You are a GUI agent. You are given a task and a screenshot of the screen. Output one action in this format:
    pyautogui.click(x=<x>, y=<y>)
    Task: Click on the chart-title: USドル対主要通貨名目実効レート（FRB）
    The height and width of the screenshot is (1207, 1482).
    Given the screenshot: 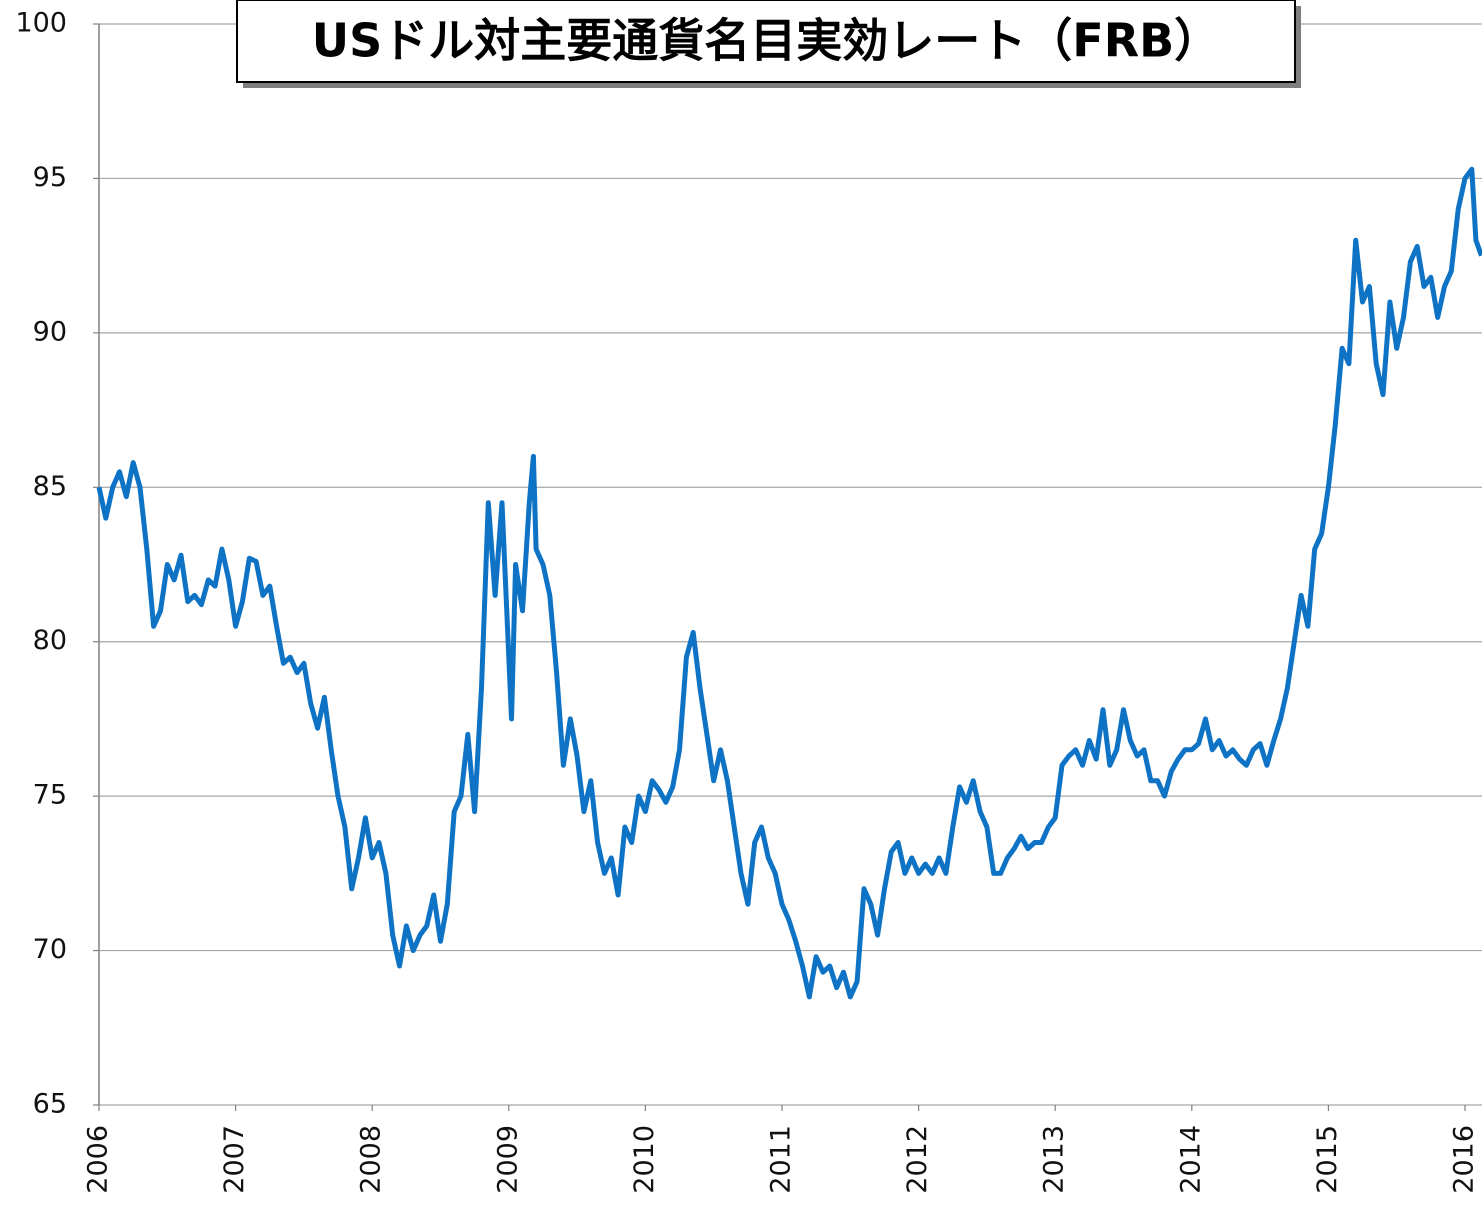 What is the action you would take?
    pyautogui.click(x=766, y=41)
    